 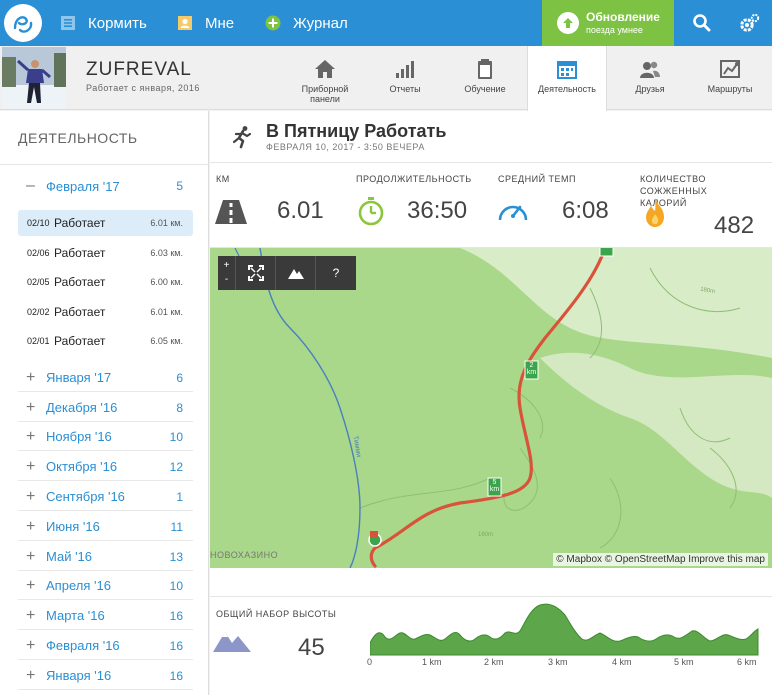 I want to click on terrain-button, so click(x=296, y=273).